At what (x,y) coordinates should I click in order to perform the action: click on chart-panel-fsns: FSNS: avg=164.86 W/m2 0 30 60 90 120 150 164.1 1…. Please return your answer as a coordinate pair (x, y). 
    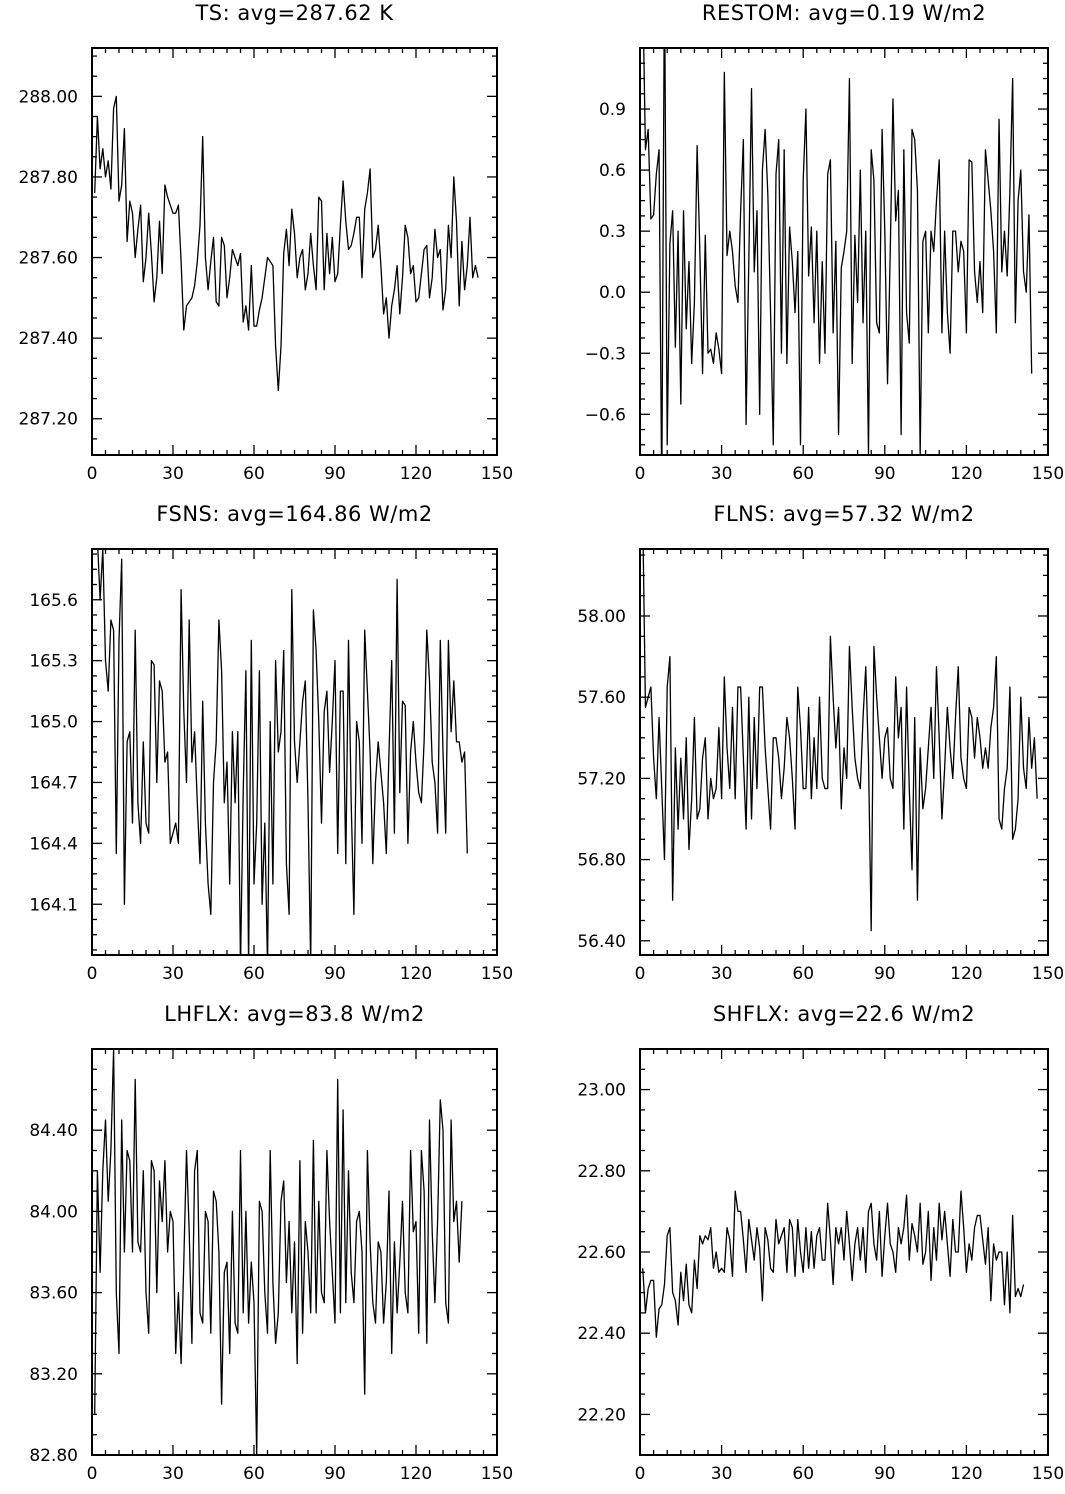
    Looking at the image, I should click on (271, 743).